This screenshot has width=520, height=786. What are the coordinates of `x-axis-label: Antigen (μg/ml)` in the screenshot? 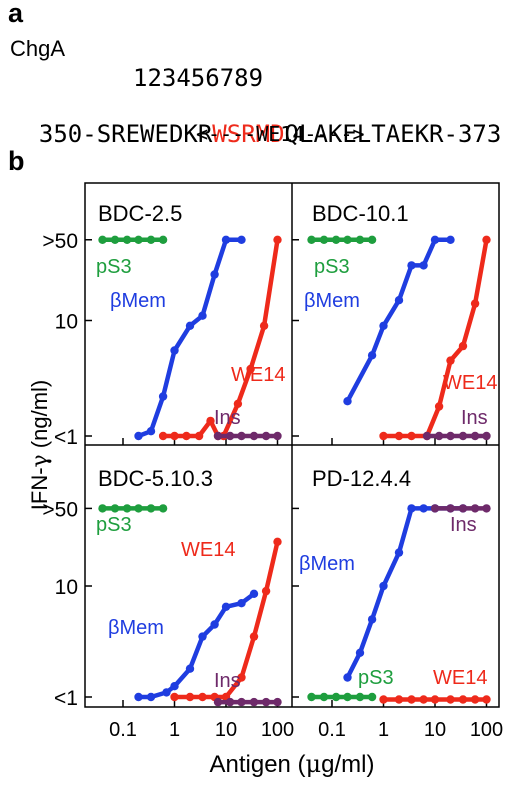 It's located at (291, 764).